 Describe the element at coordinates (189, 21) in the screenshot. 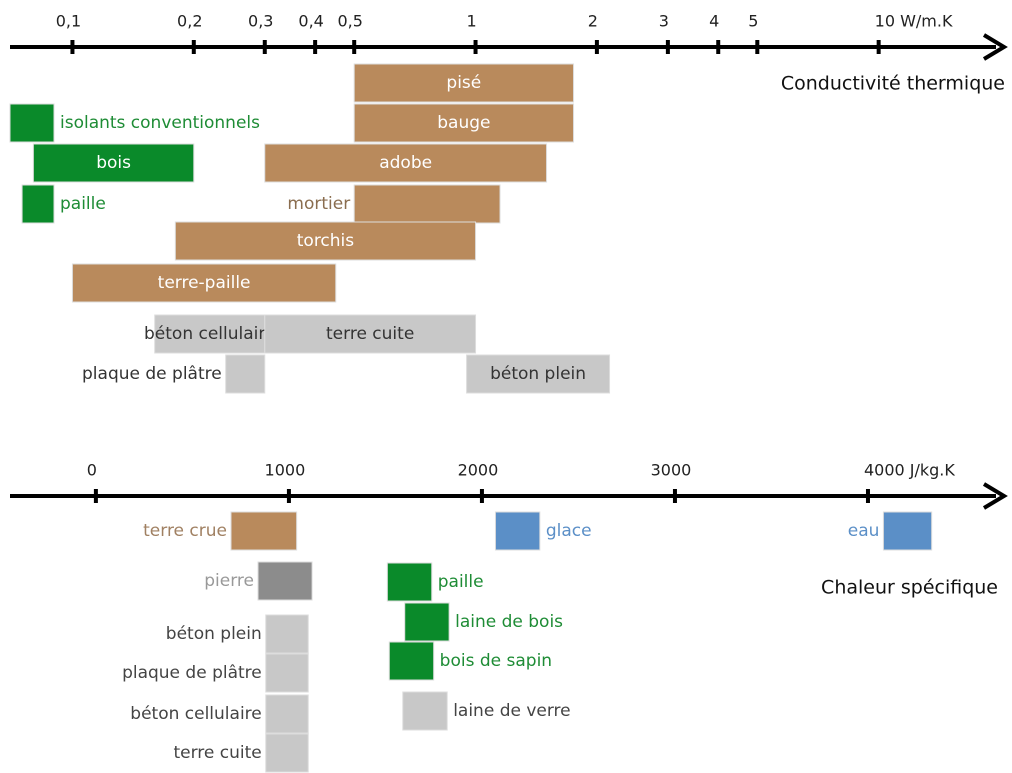

I see `x-tick-label: 0,2` at that location.